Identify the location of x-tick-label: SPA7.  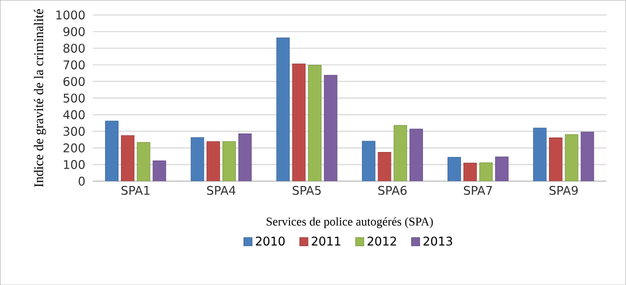
(478, 190).